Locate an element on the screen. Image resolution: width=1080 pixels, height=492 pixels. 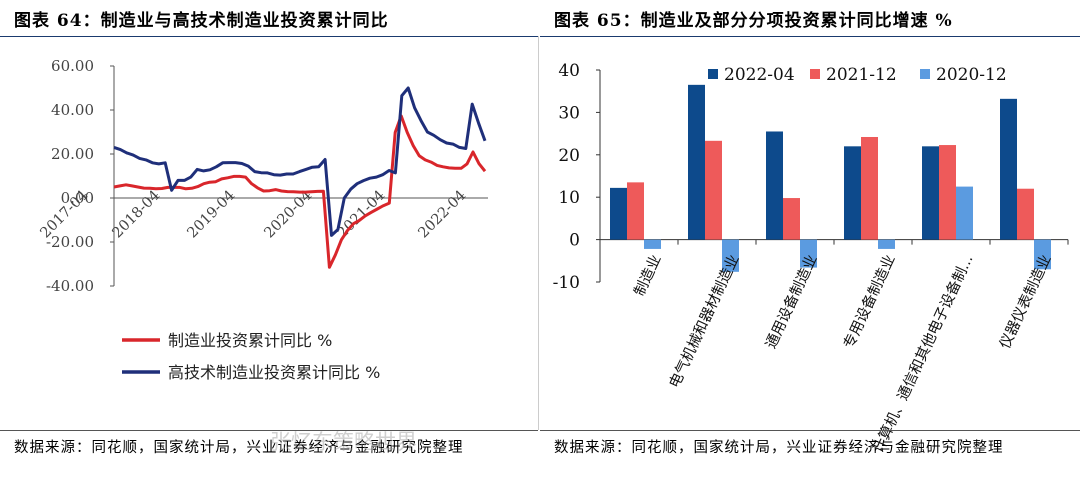
line-x-tick-label: 2019-04 is located at coordinates (211, 214).